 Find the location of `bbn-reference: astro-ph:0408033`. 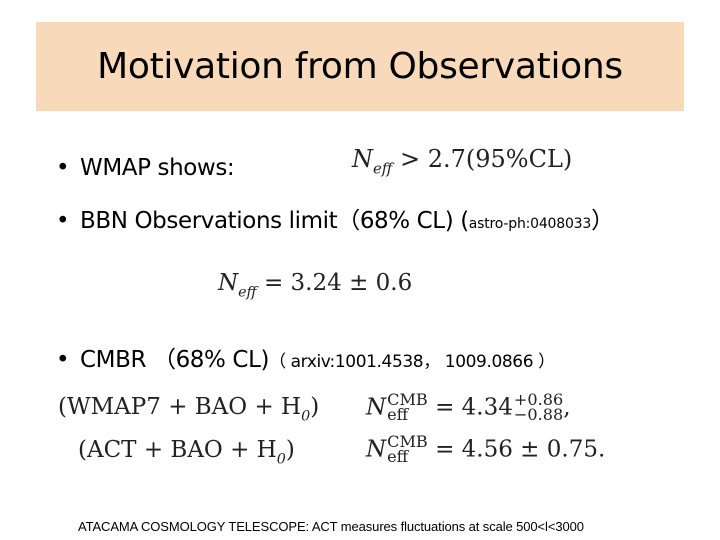

bbn-reference: astro-ph:0408033 is located at coordinates (530, 224).